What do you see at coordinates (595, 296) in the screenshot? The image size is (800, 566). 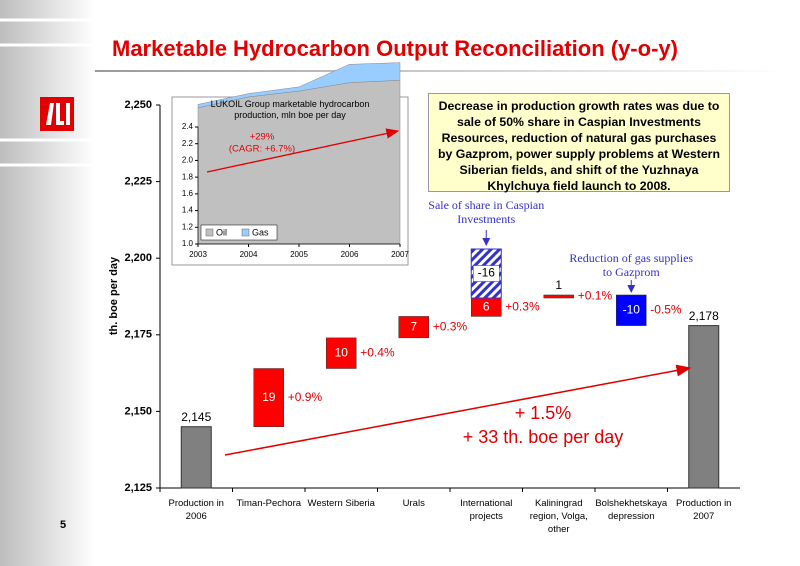 I see `growth-label: +0.1%` at bounding box center [595, 296].